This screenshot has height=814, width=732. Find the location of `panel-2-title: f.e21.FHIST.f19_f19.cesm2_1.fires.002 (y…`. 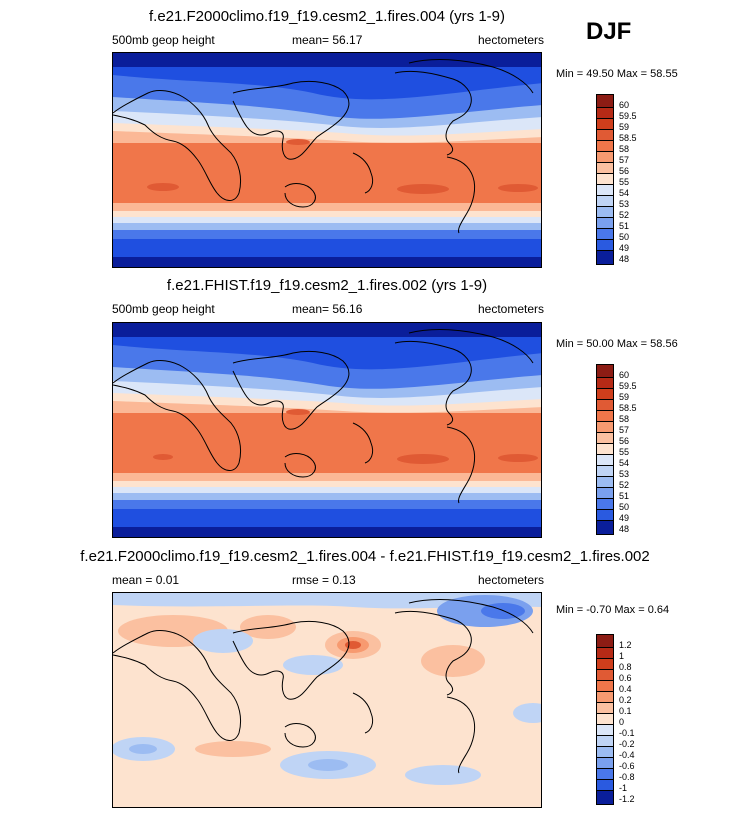

panel-2-title: f.e21.FHIST.f19_f19.cesm2_1.fires.002 (y… is located at coordinates (327, 285).